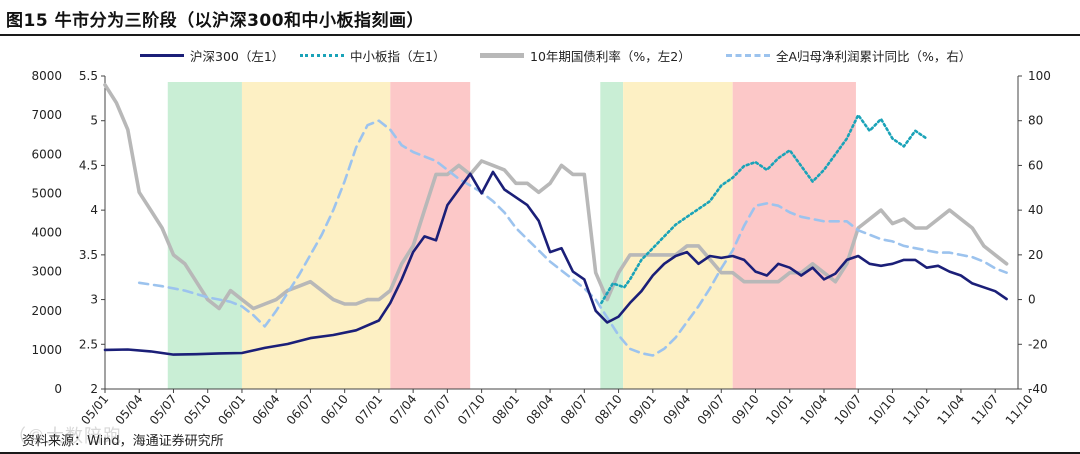  I want to click on y-left1-tick-label: 8000, so click(46, 76).